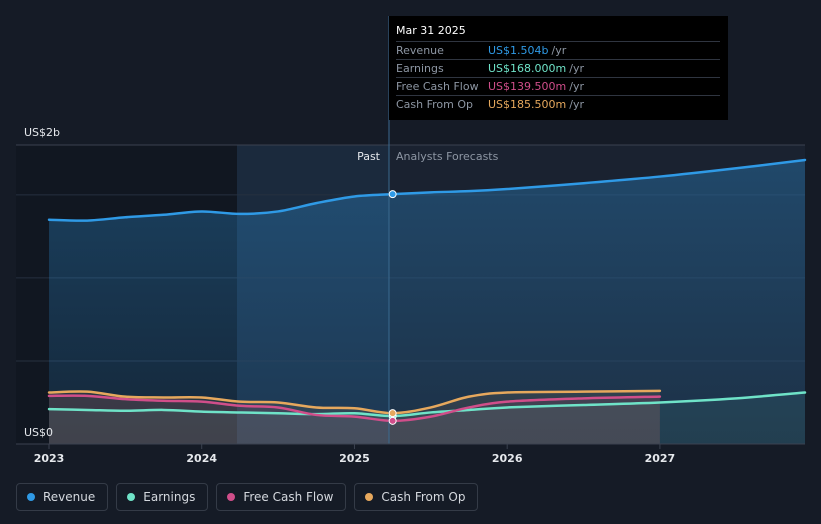 The height and width of the screenshot is (524, 821). Describe the element at coordinates (518, 50) in the screenshot. I see `tooltip-value: US$1.504b` at that location.